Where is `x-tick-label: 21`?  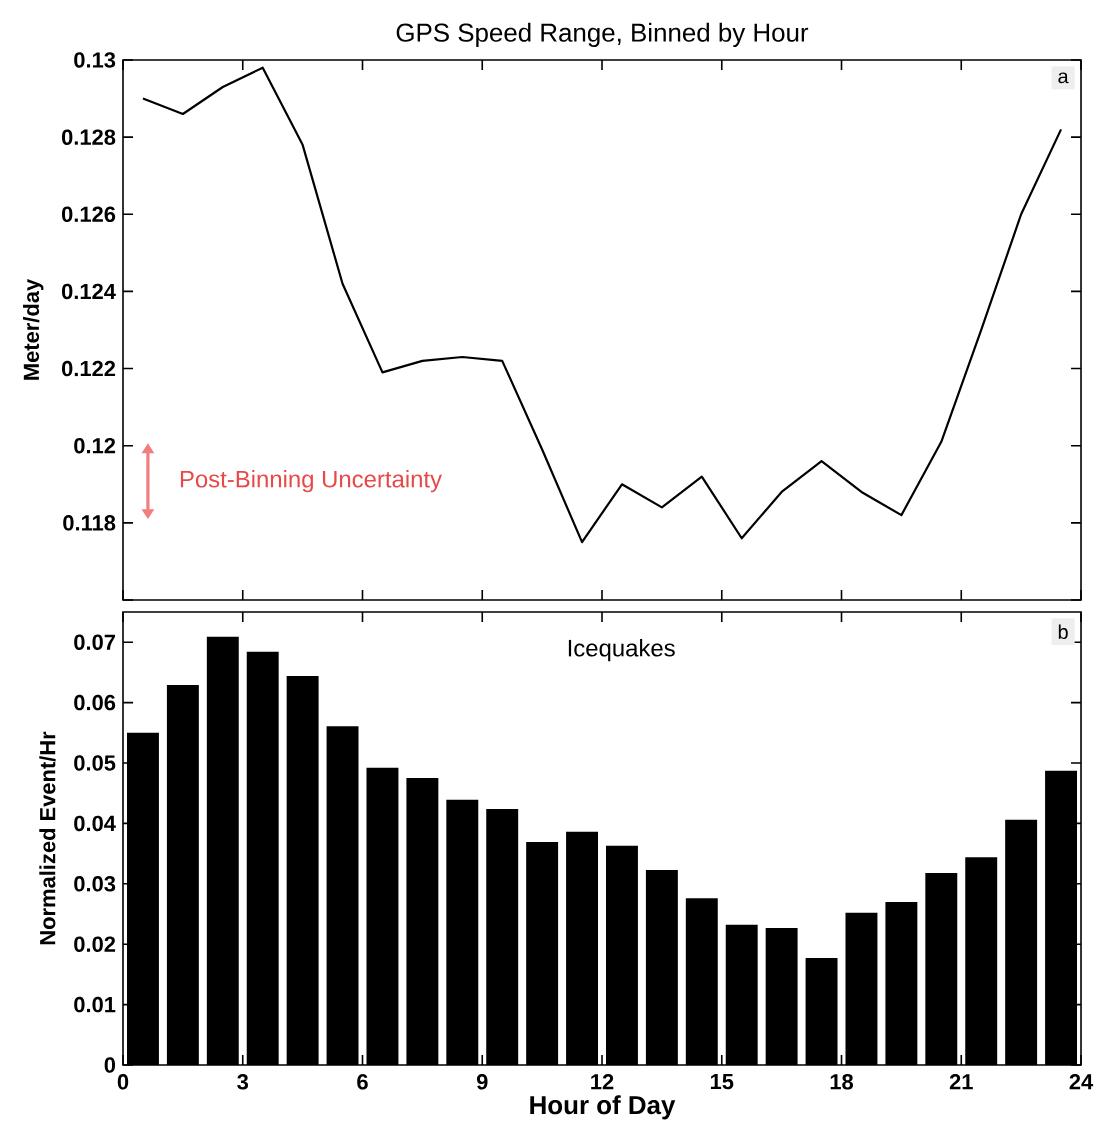
x-tick-label: 21 is located at coordinates (961, 1082).